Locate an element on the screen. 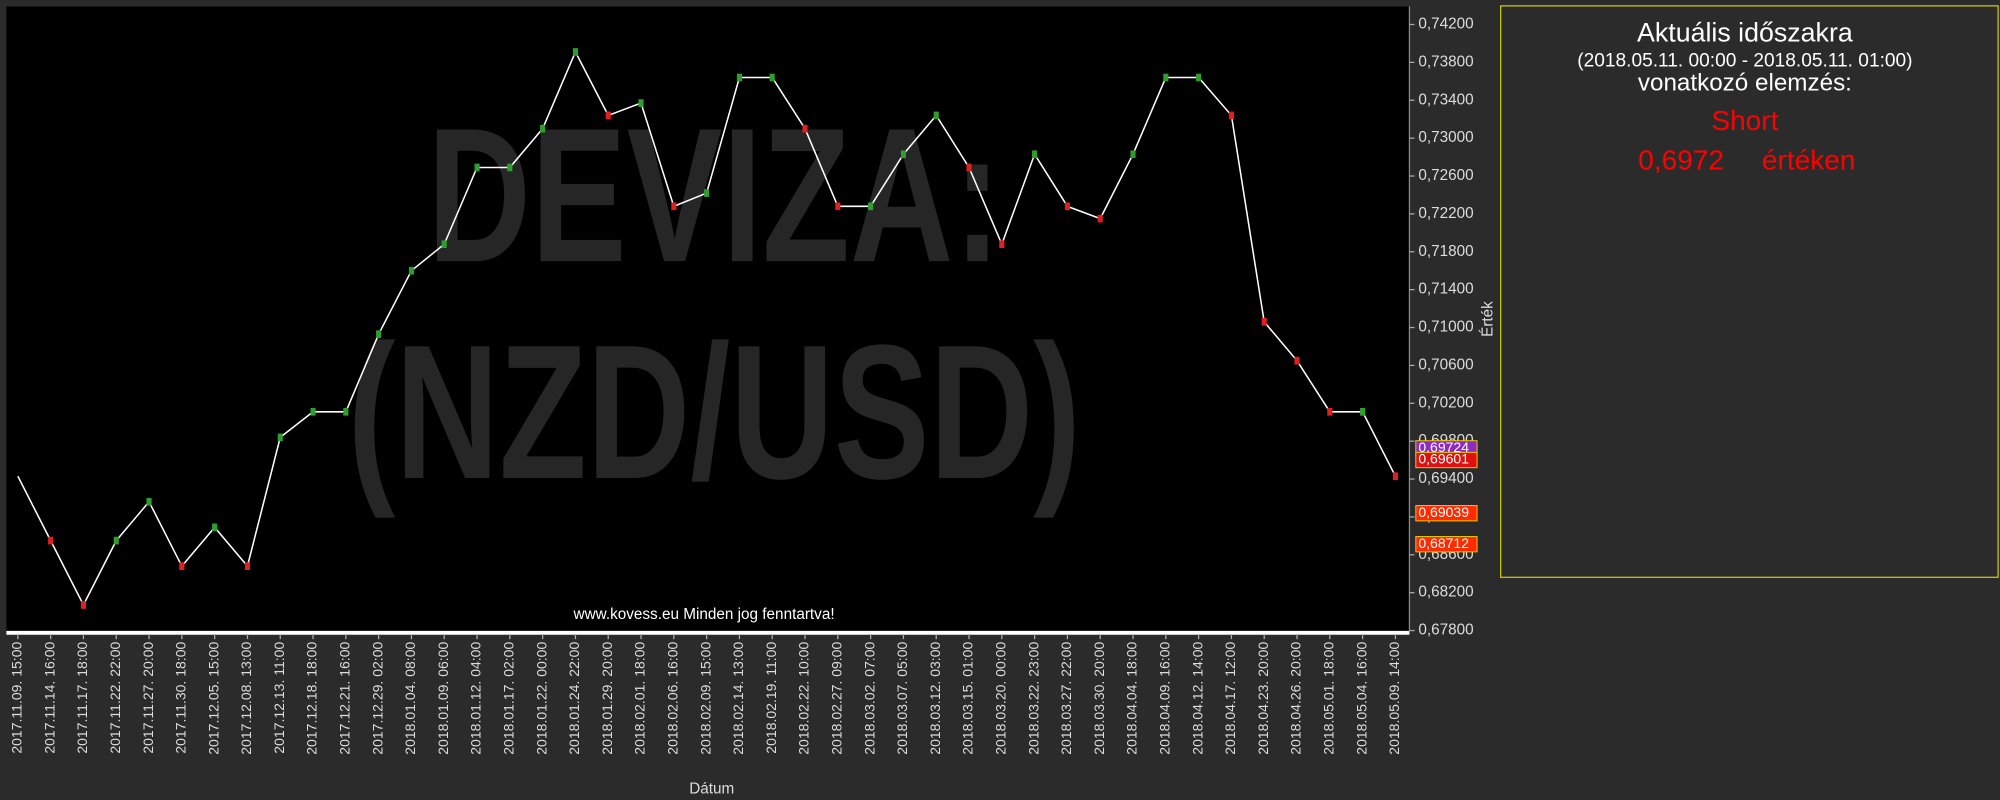  x-tick-label: 2018.03.27. 22:00 is located at coordinates (1066, 698).